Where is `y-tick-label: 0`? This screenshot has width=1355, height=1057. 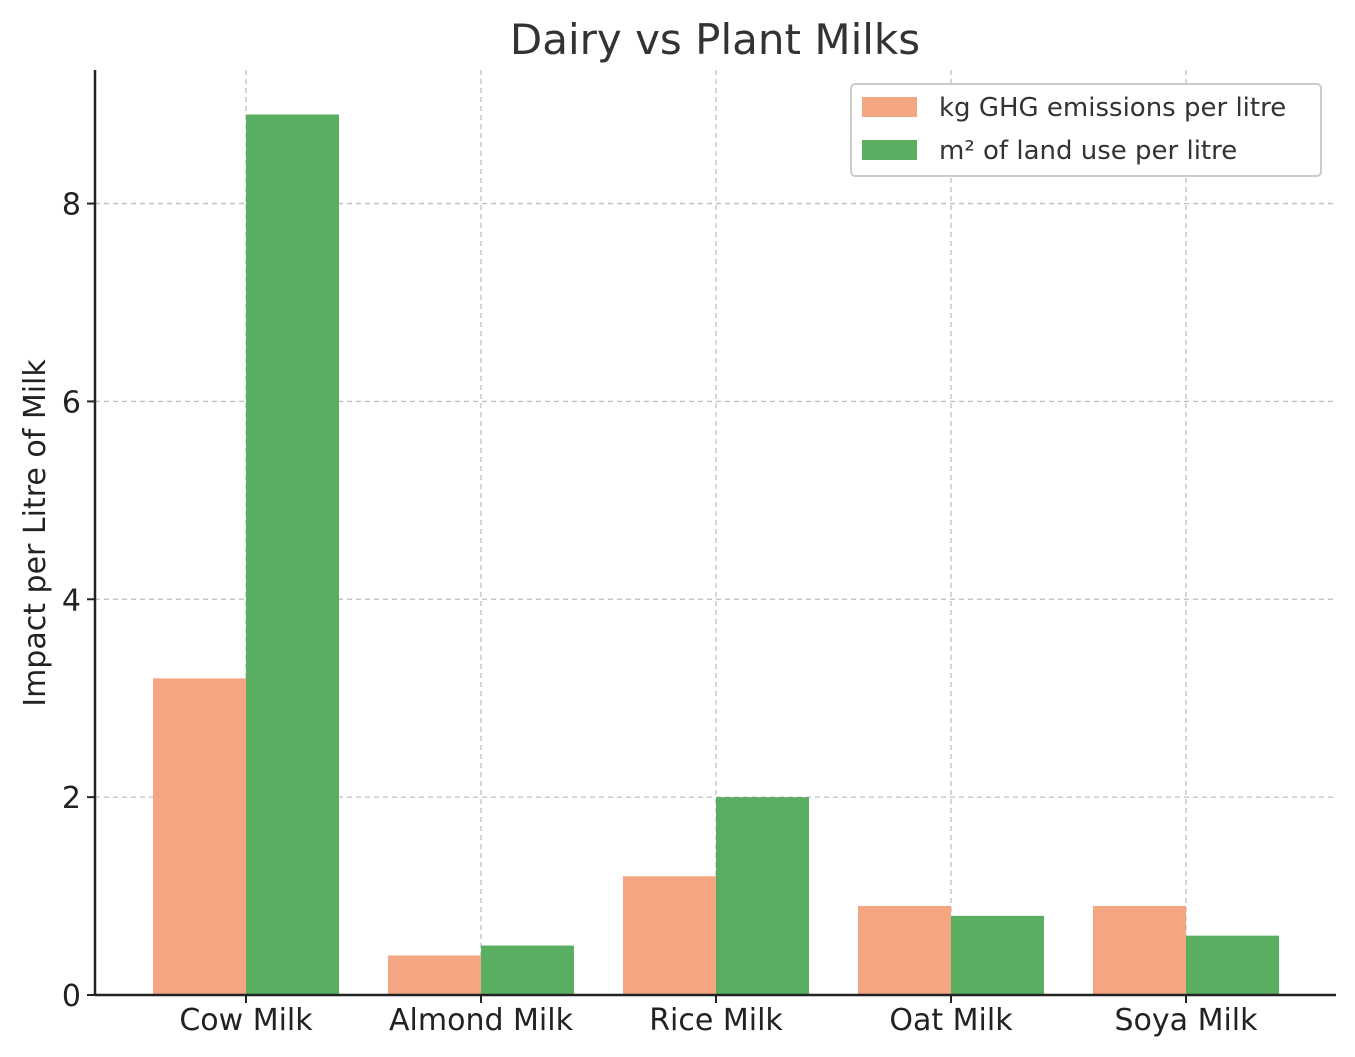 y-tick-label: 0 is located at coordinates (71, 996).